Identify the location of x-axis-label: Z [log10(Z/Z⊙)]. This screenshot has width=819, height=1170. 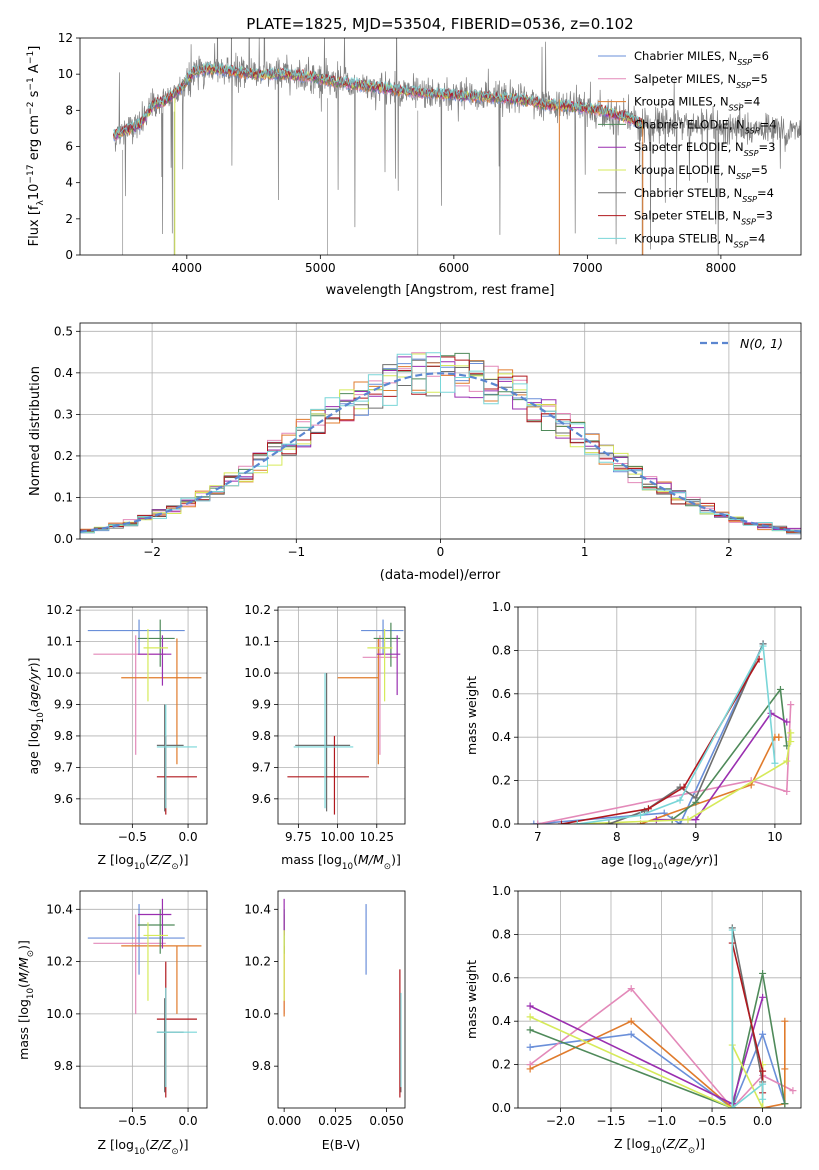
(659, 1146).